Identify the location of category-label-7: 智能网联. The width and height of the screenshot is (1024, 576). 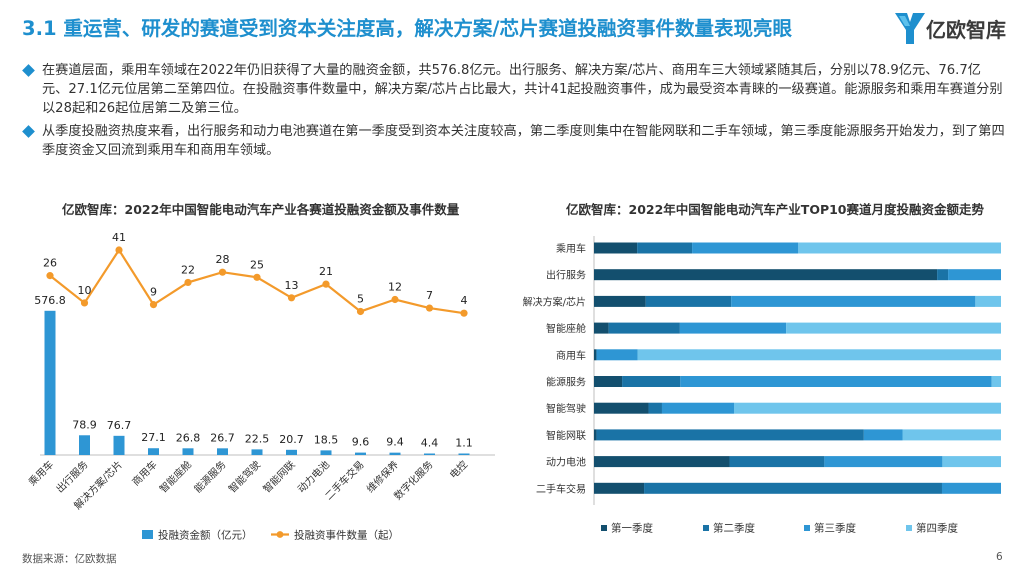
(278, 476).